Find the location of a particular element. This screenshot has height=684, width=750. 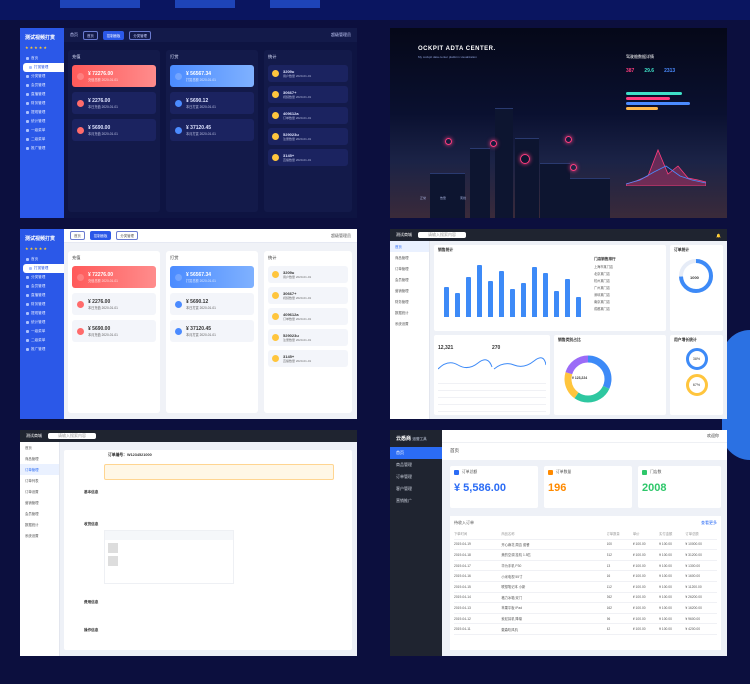

bell-icon: 🔔 is located at coordinates (718, 235).